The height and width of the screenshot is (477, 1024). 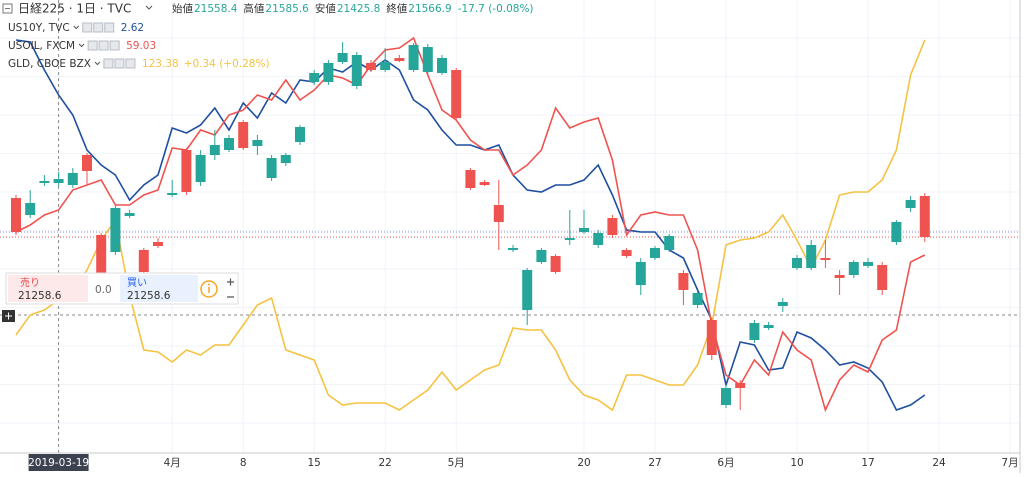 I want to click on ohlc-label: 終値, so click(x=396, y=8).